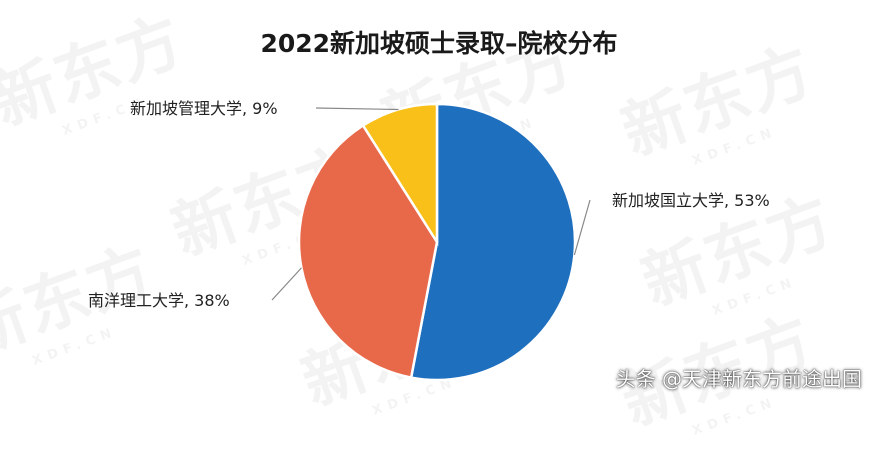  I want to click on chart-title: 2022新加坡硕士录取–院校分布, so click(439, 43).